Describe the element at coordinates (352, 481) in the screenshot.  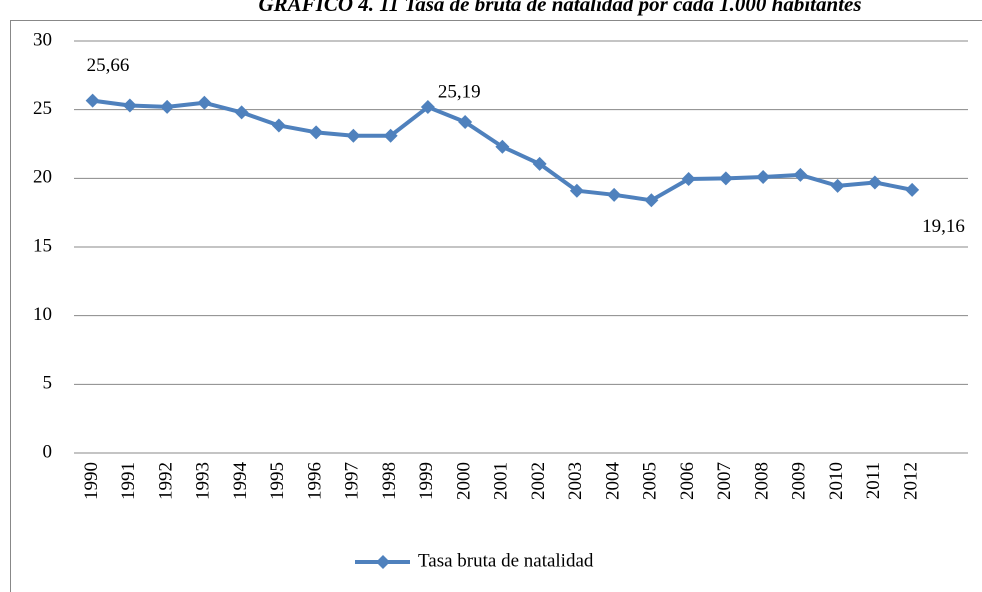
I see `x-tick-label: 1997` at that location.